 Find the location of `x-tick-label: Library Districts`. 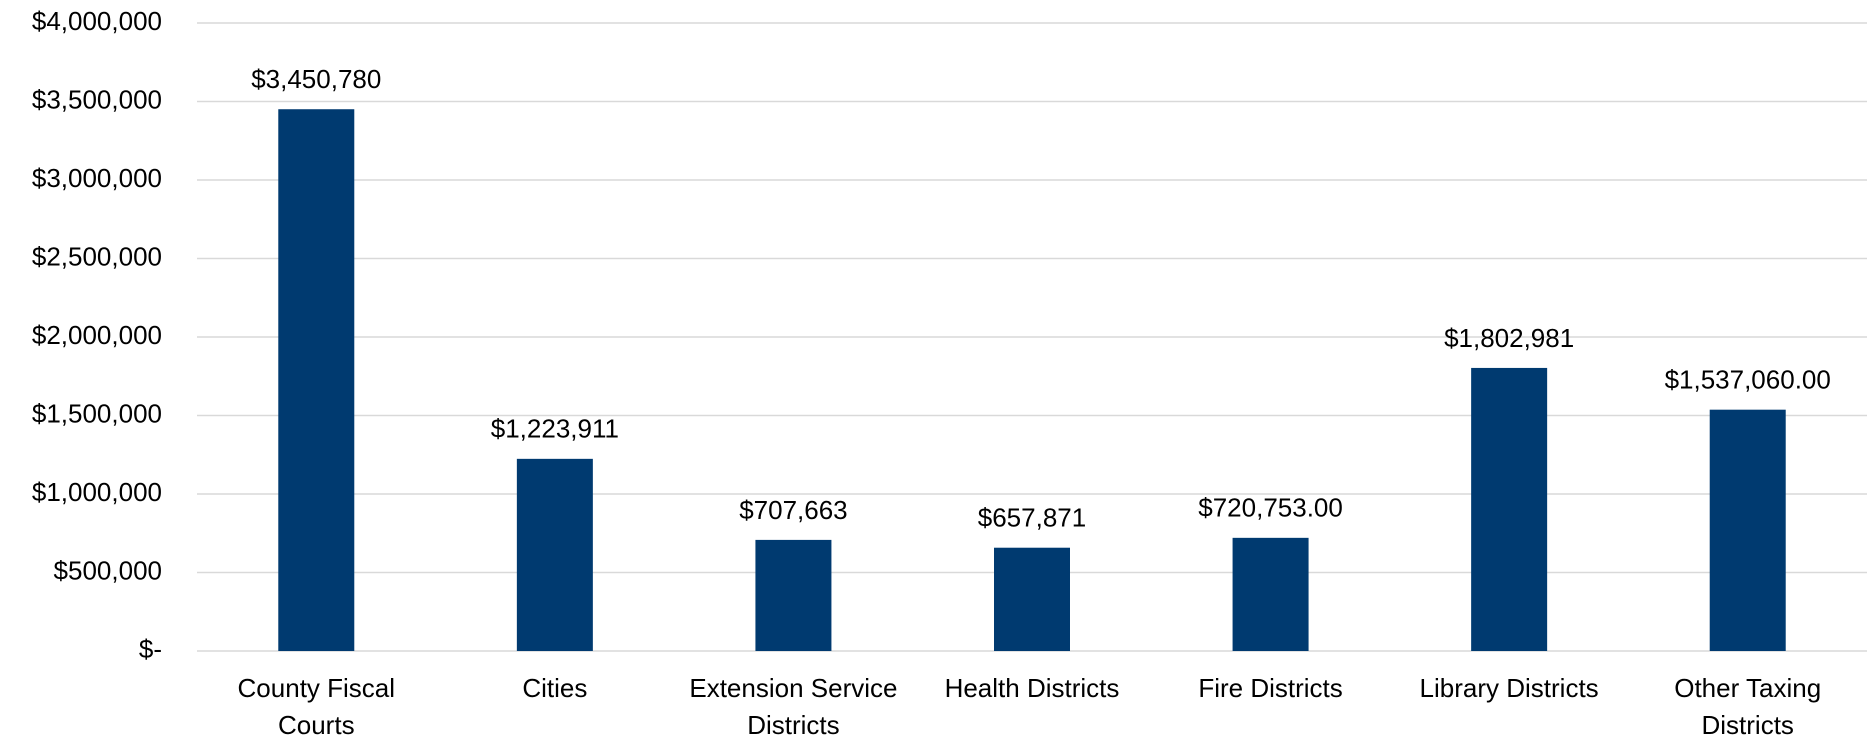

x-tick-label: Library Districts is located at coordinates (1509, 688).